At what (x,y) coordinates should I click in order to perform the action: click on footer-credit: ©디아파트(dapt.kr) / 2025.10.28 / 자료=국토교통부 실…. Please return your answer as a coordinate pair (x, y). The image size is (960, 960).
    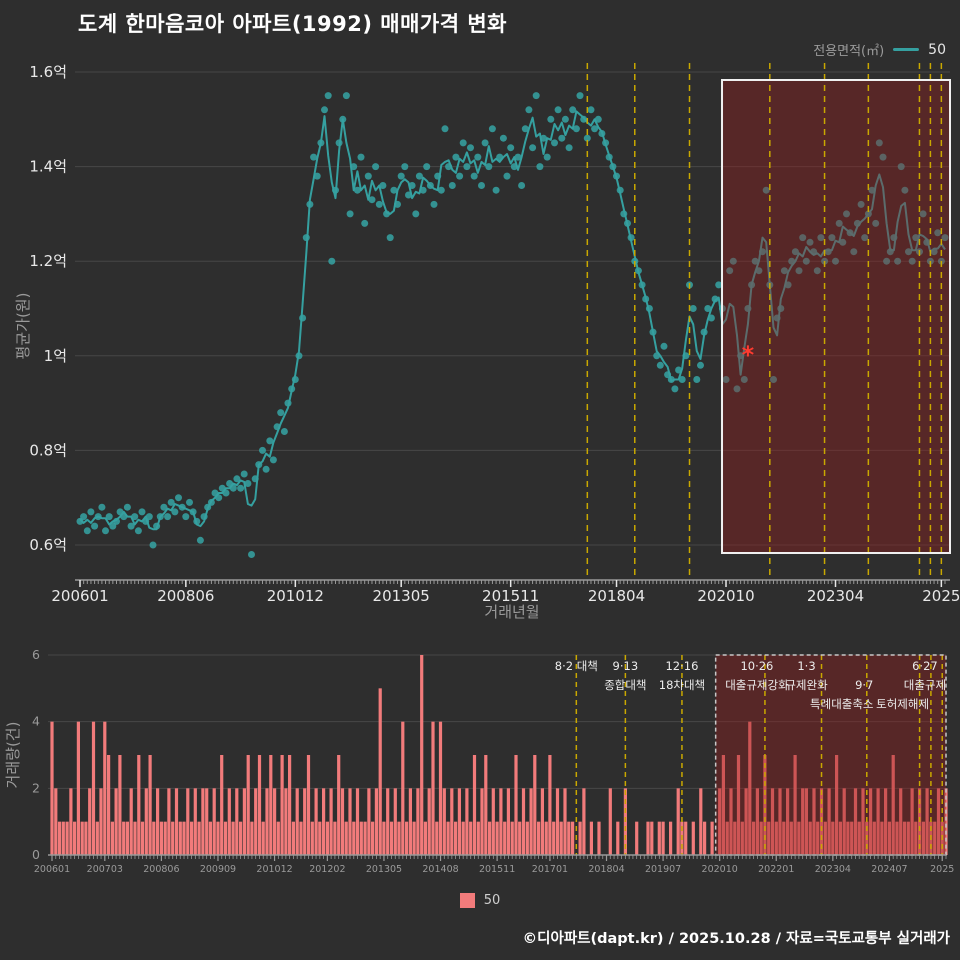
    Looking at the image, I should click on (736, 939).